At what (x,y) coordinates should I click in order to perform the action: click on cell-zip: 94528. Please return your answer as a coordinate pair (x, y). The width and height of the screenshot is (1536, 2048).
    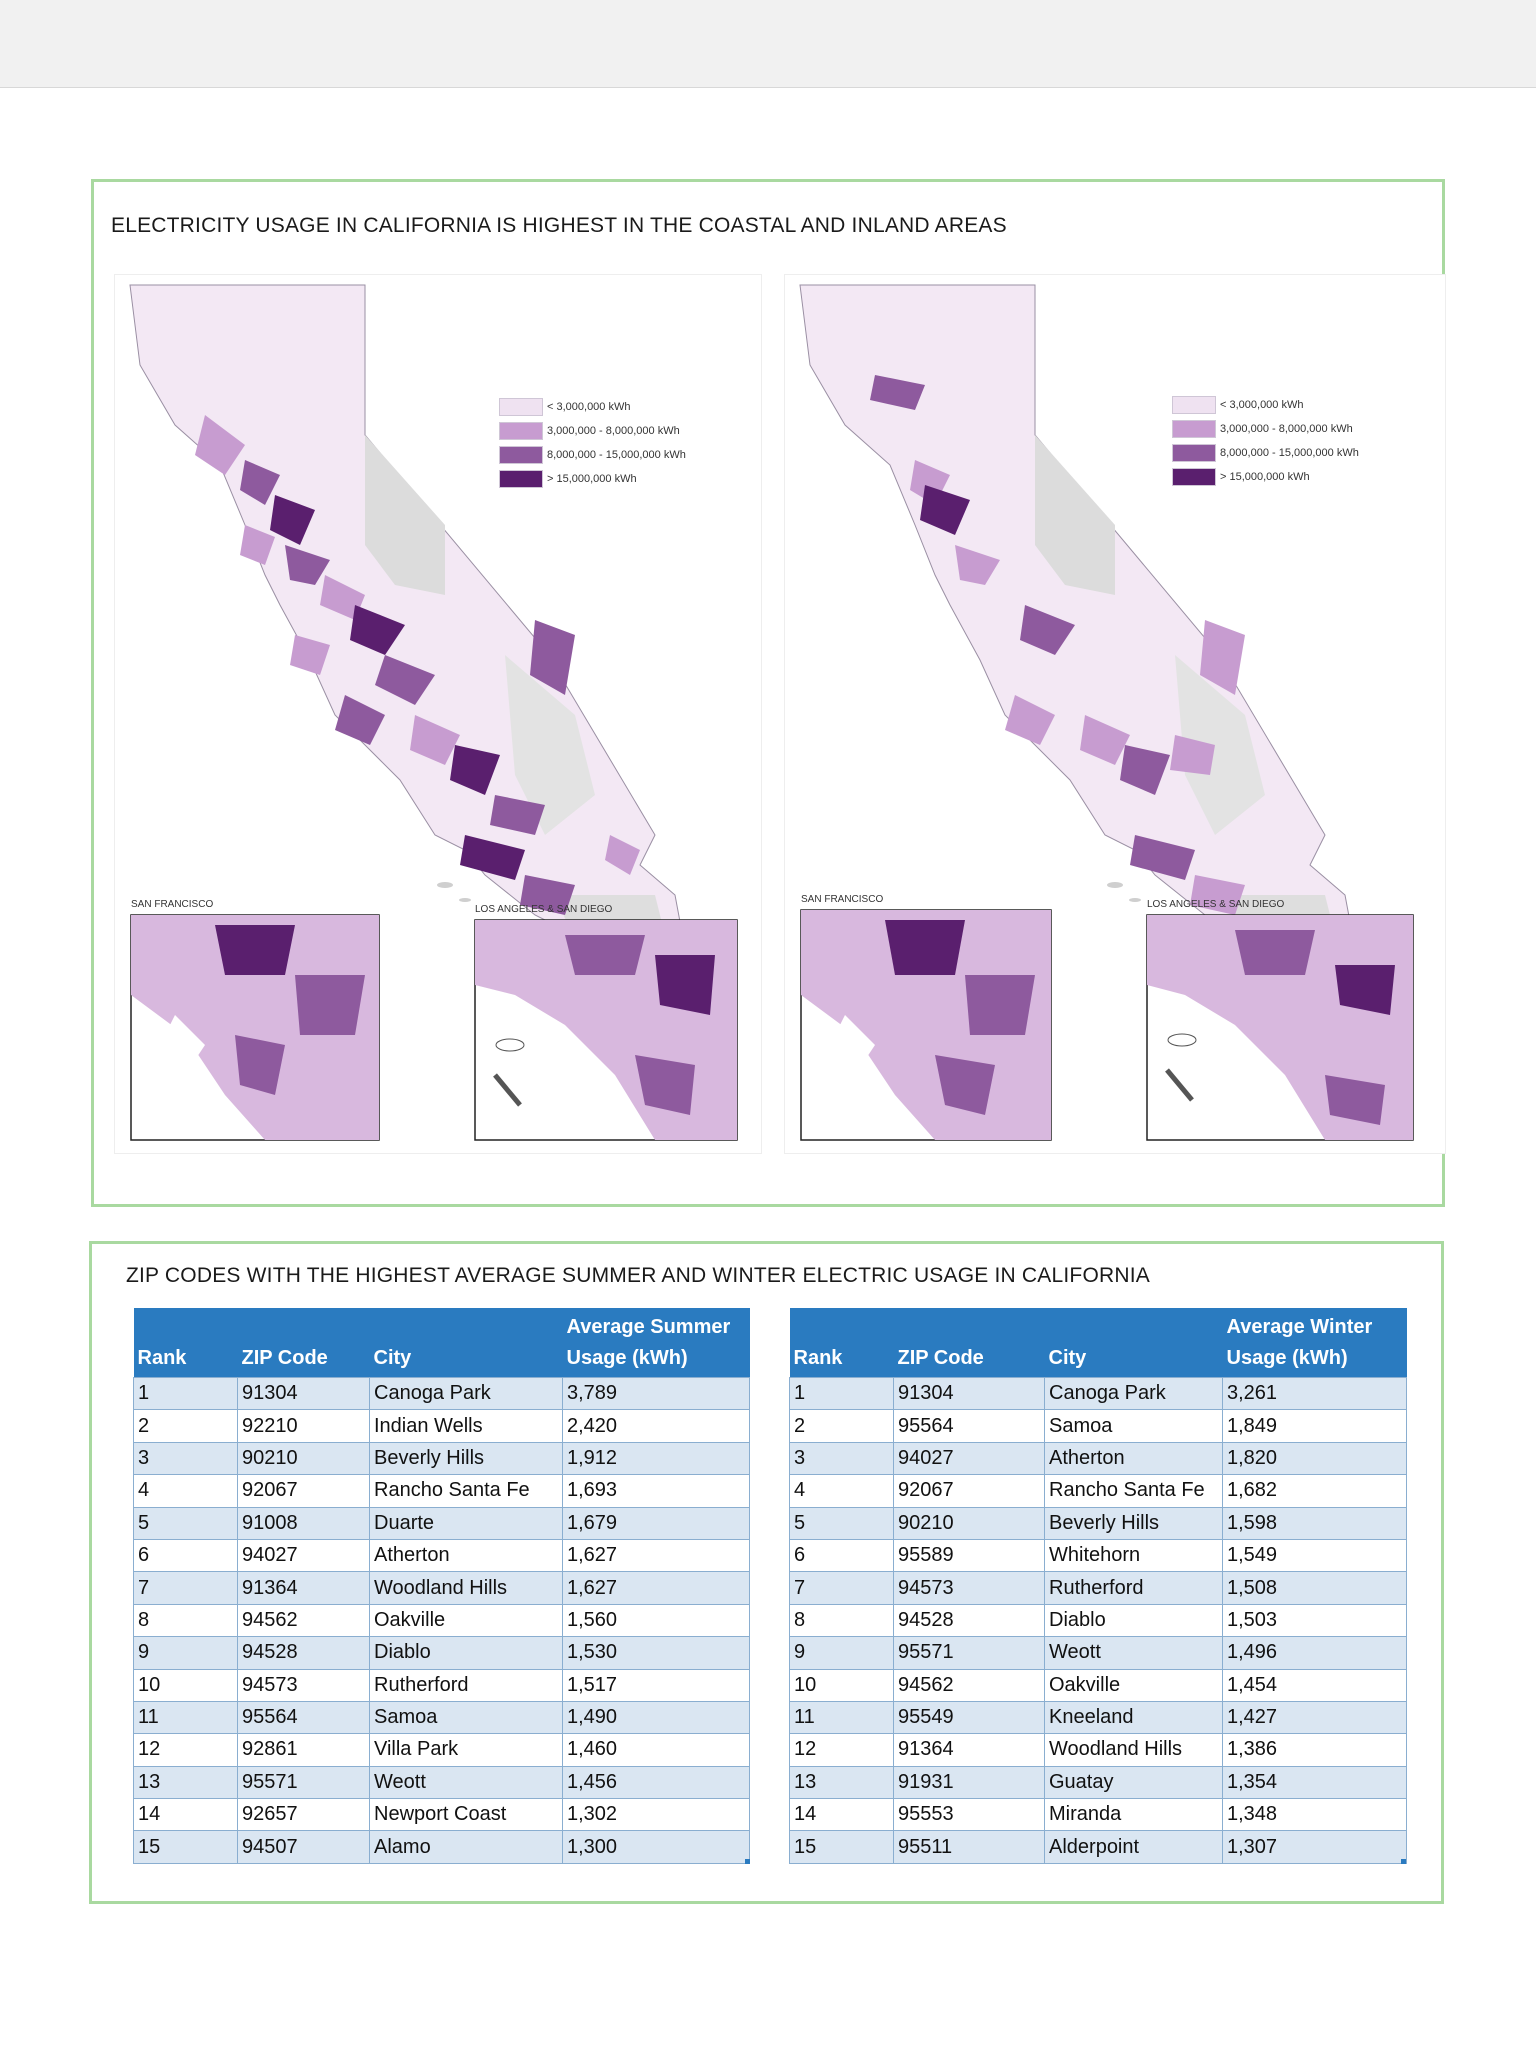
    Looking at the image, I should click on (969, 1620).